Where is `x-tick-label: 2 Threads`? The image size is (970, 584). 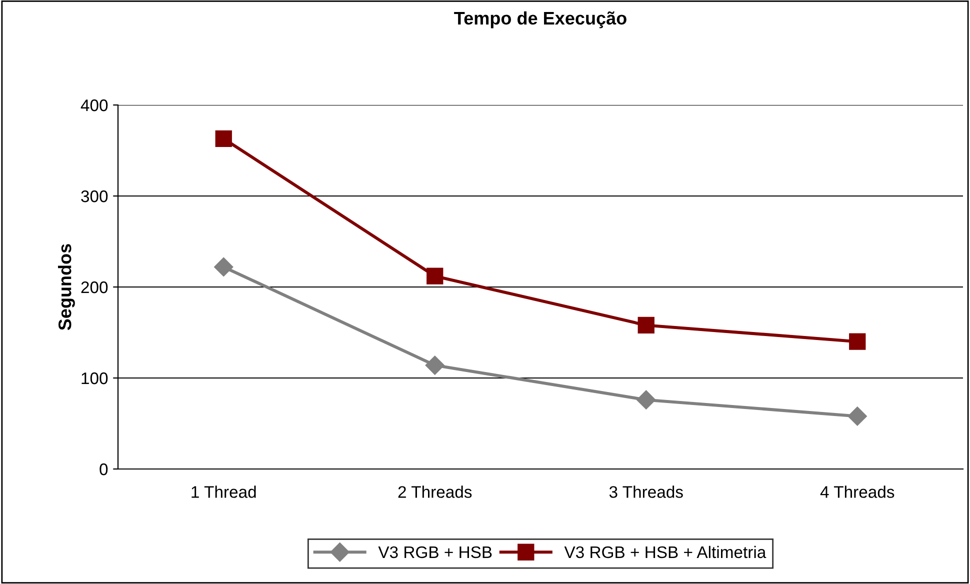 x-tick-label: 2 Threads is located at coordinates (435, 492).